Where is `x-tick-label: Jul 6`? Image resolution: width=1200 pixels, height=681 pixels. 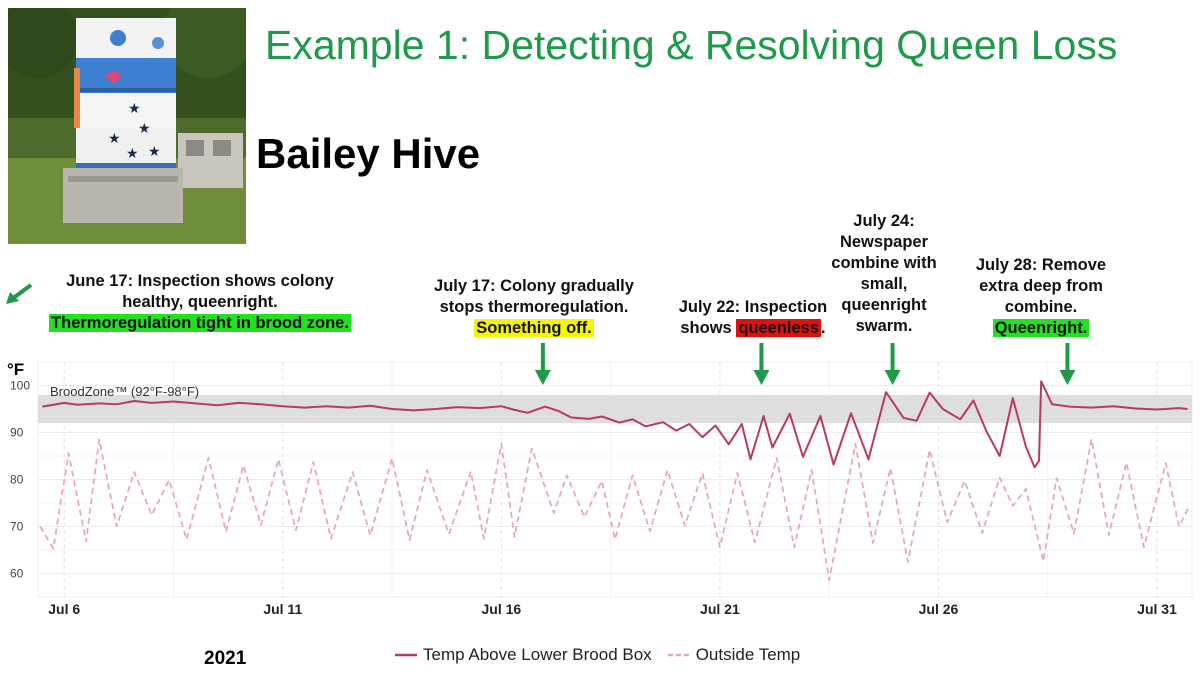
x-tick-label: Jul 6 is located at coordinates (64, 609).